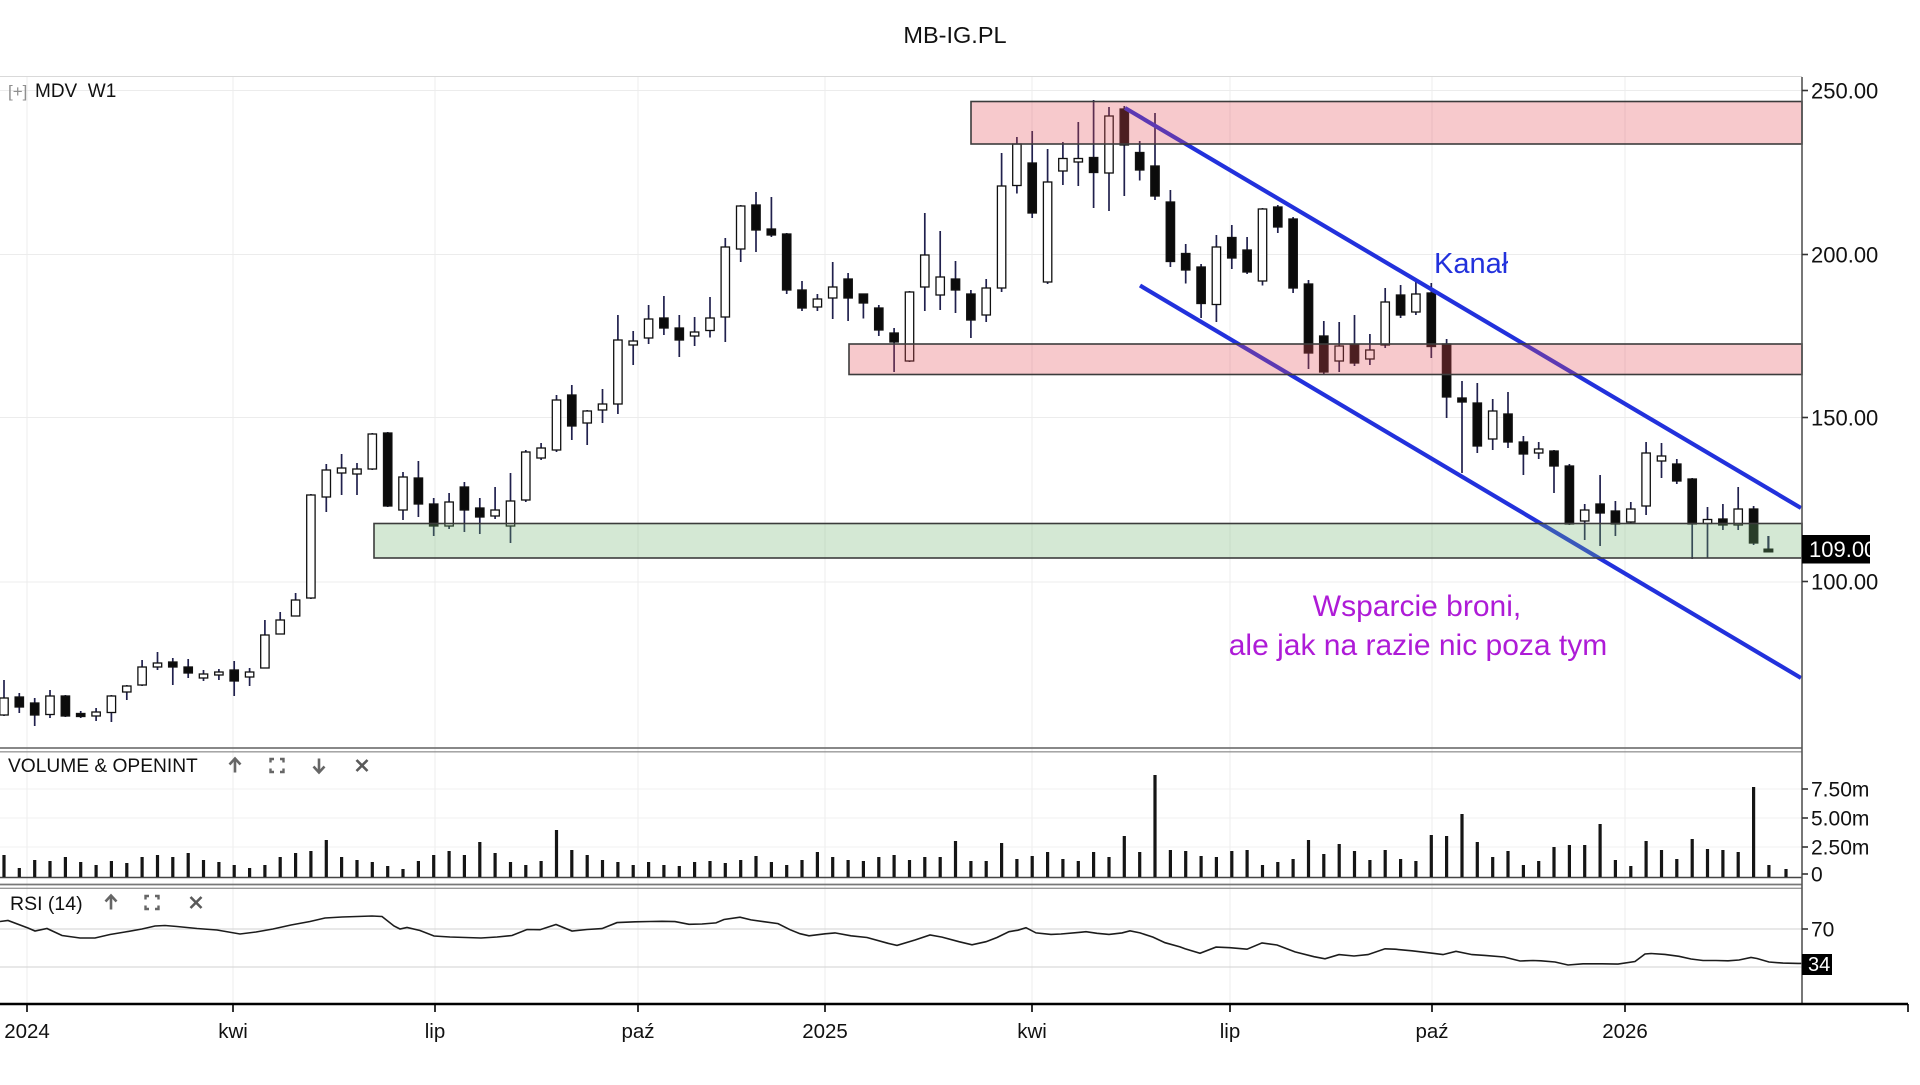 The width and height of the screenshot is (1920, 1085). Describe the element at coordinates (46, 904) in the screenshot. I see `svg-text: RSI (14)` at that location.